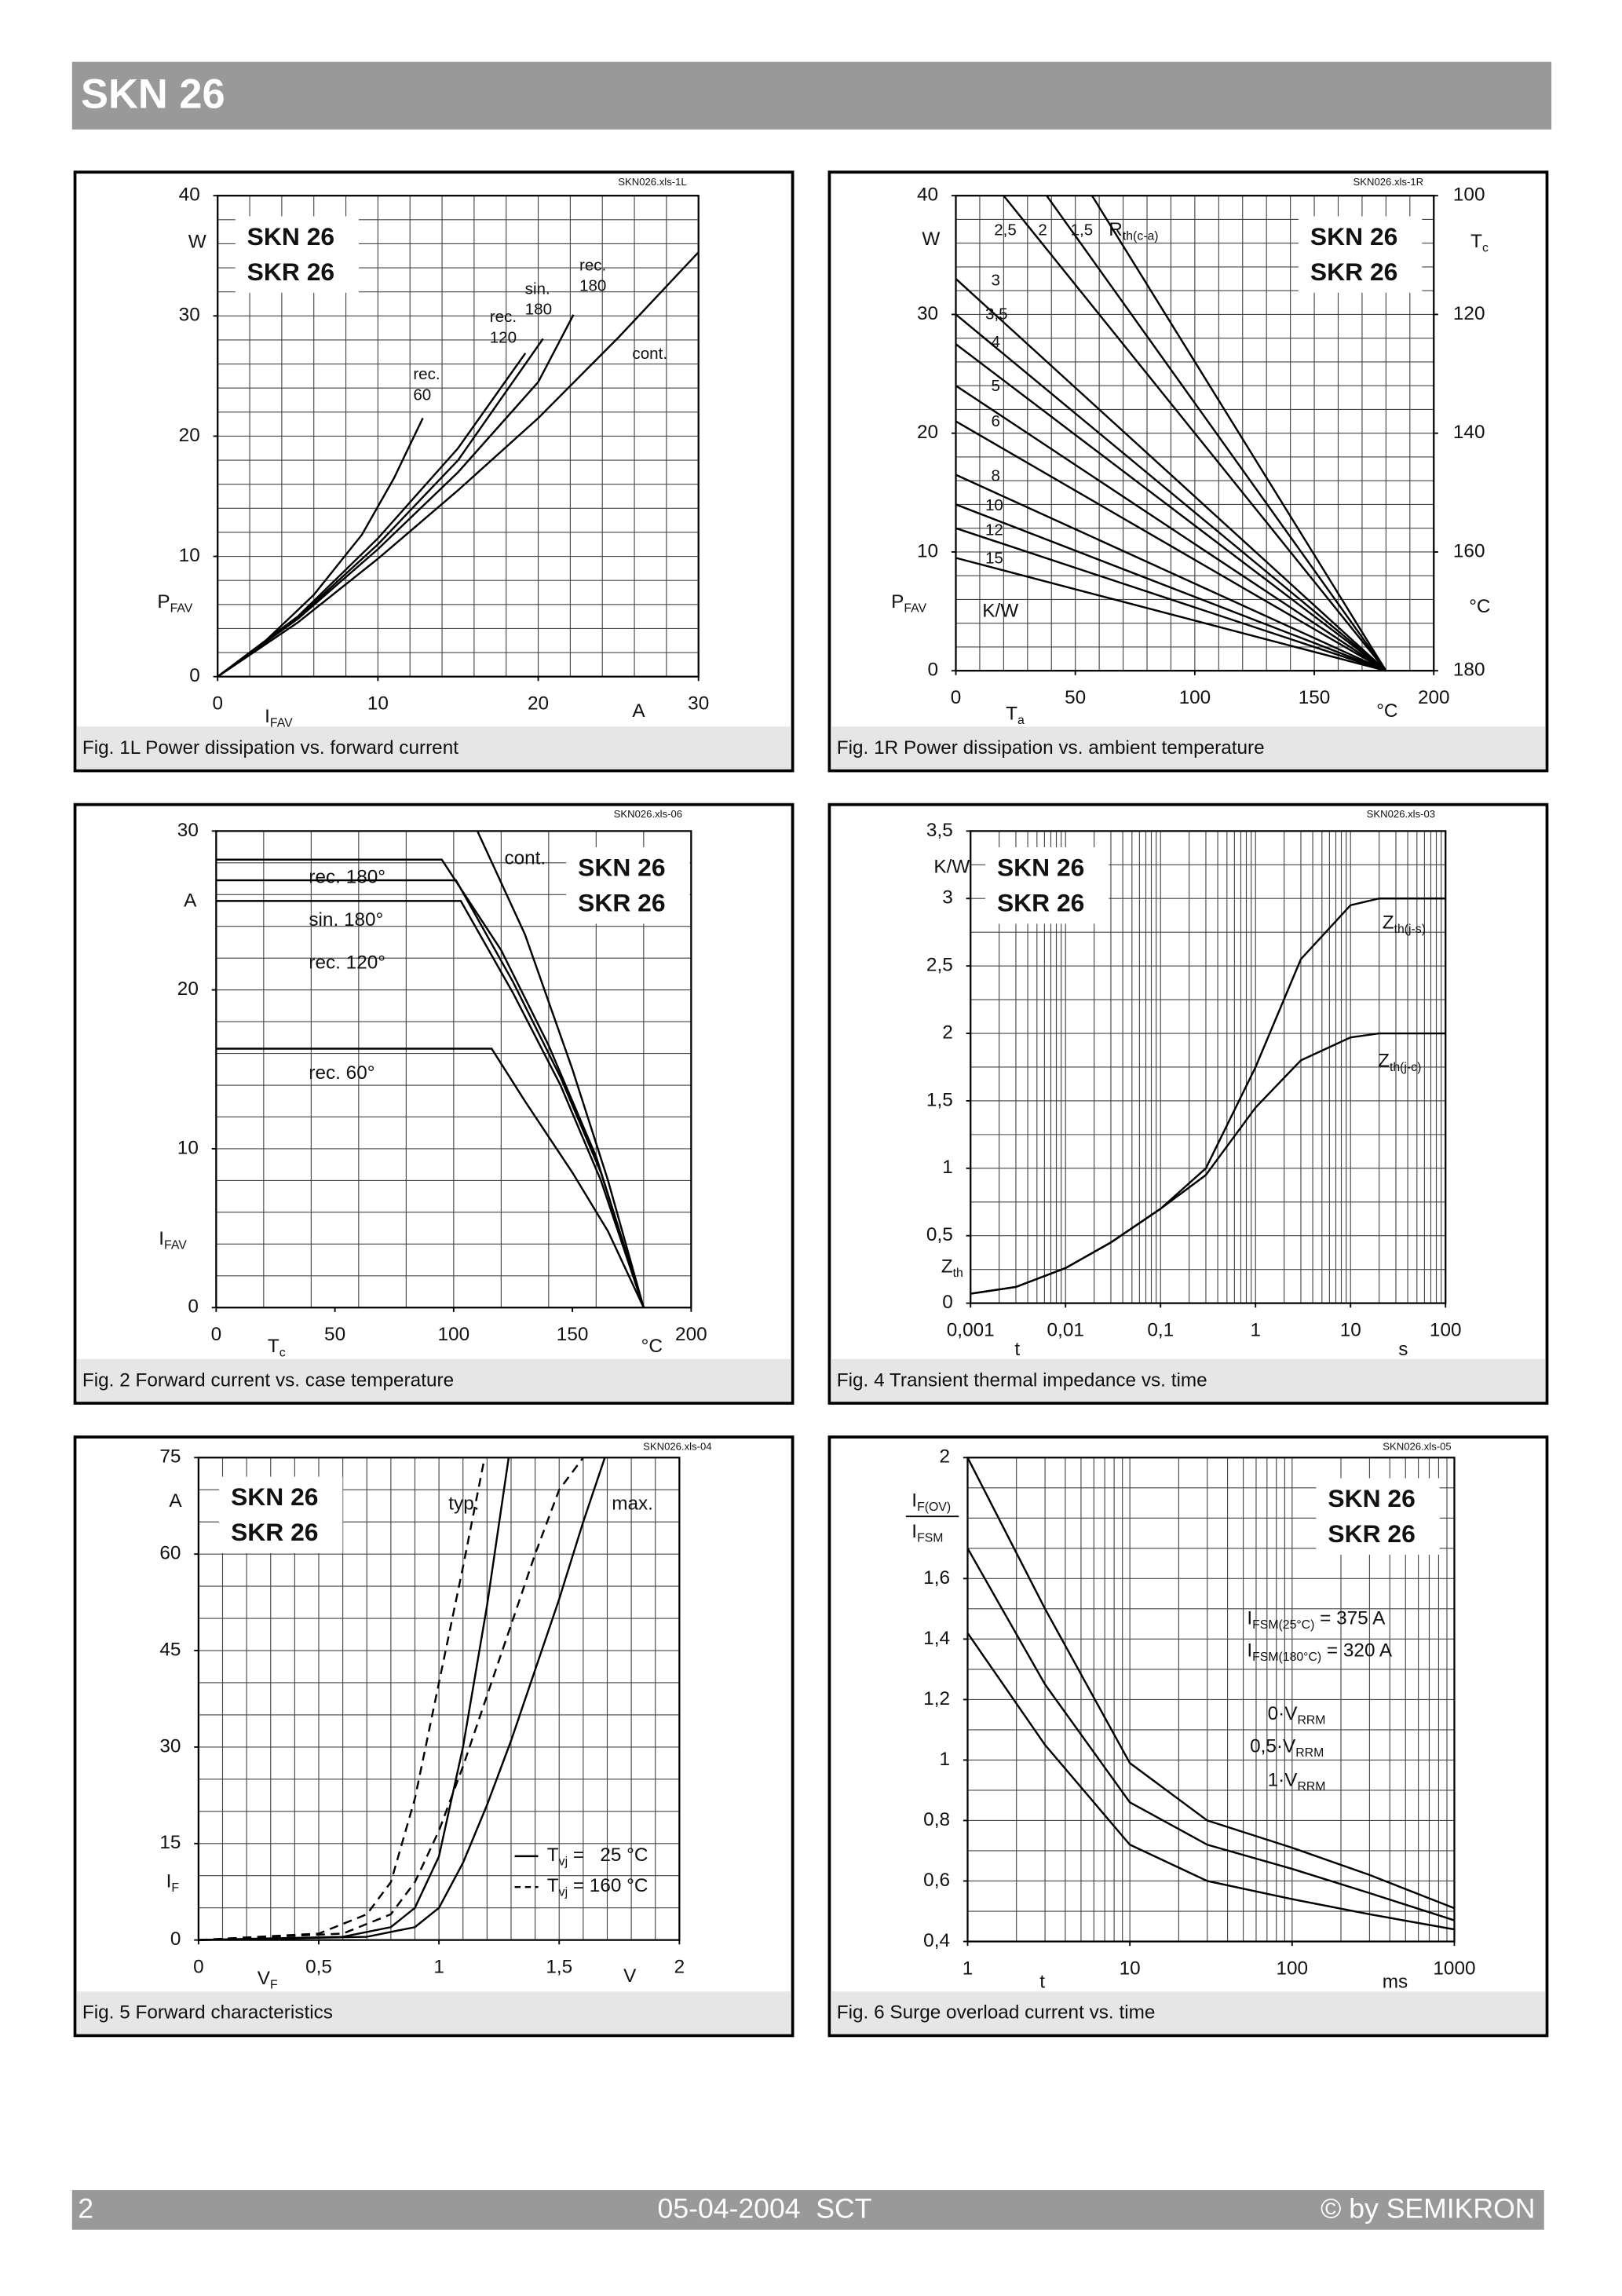 This screenshot has height=2296, width=1622. Describe the element at coordinates (1000, 611) in the screenshot. I see `axis-label: K/W` at that location.